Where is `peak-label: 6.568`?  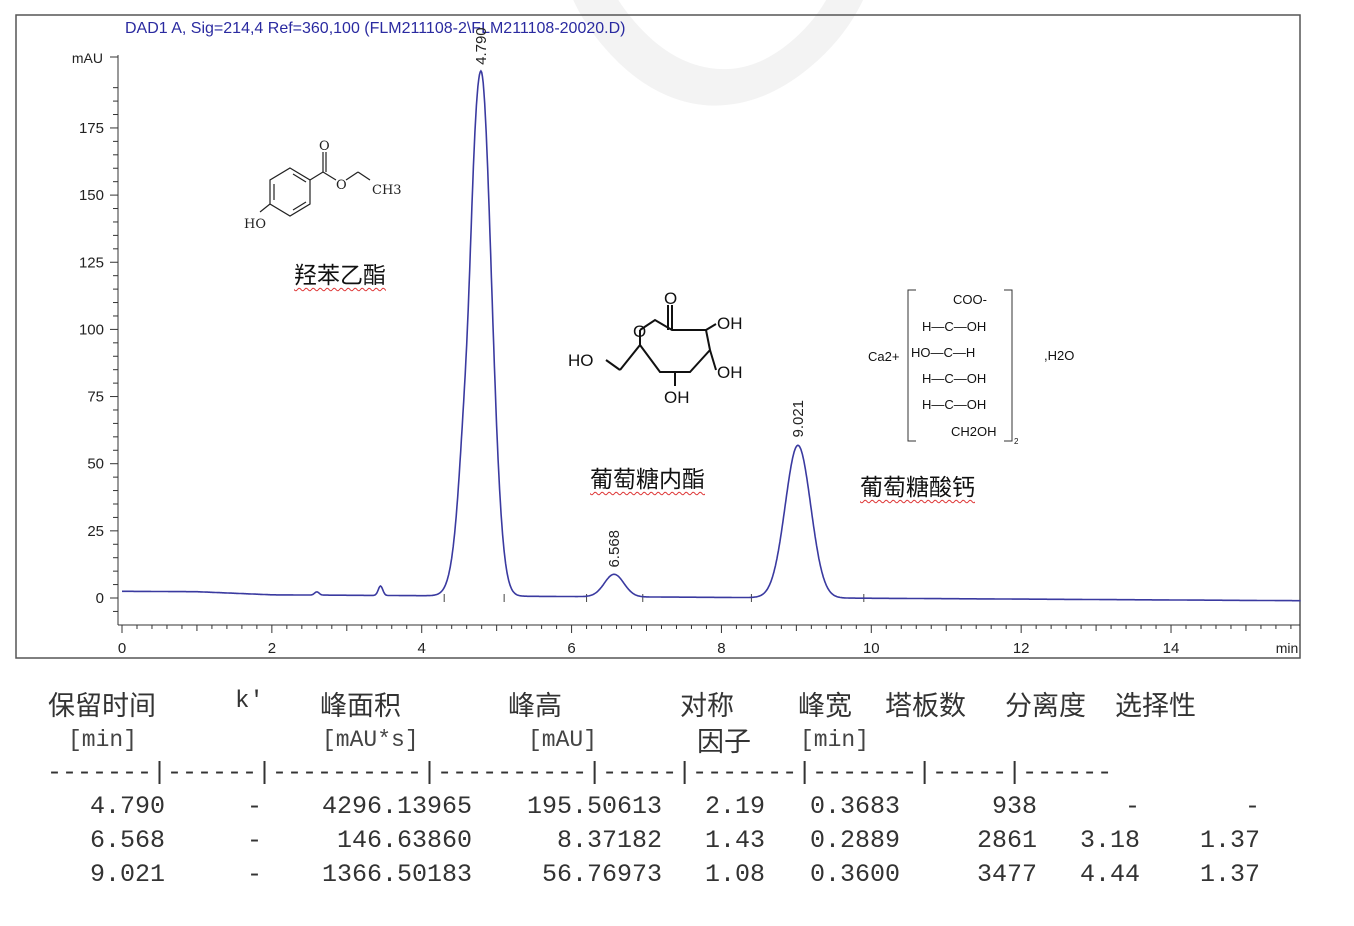 peak-label: 6.568 is located at coordinates (614, 549).